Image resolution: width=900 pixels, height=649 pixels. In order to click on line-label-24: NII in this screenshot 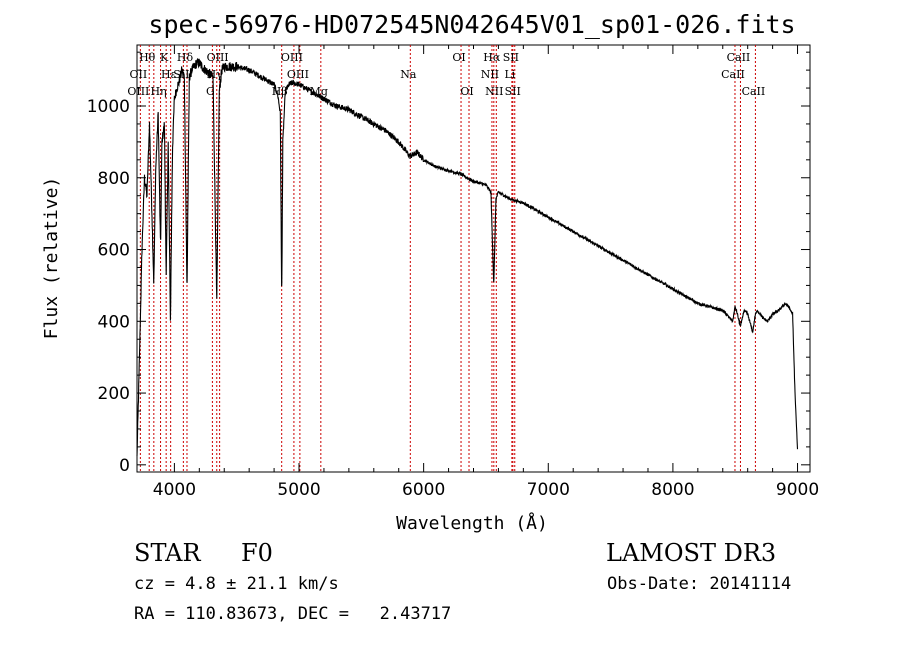, I will do `click(494, 91)`.